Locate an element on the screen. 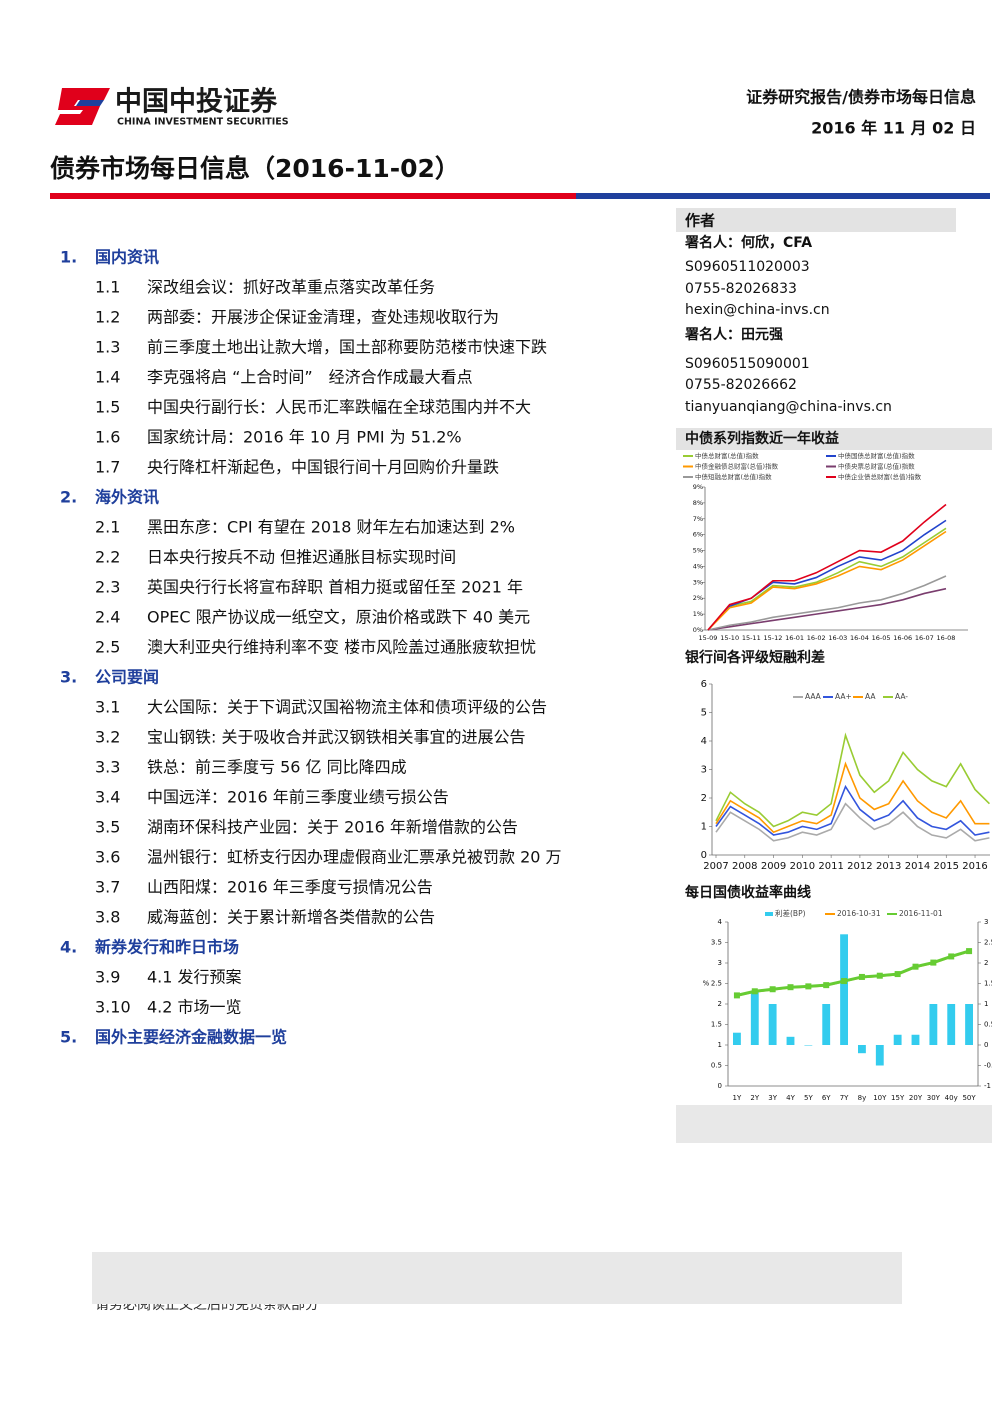 Image resolution: width=992 pixels, height=1407 pixels. item-num: 3.5 is located at coordinates (107, 827).